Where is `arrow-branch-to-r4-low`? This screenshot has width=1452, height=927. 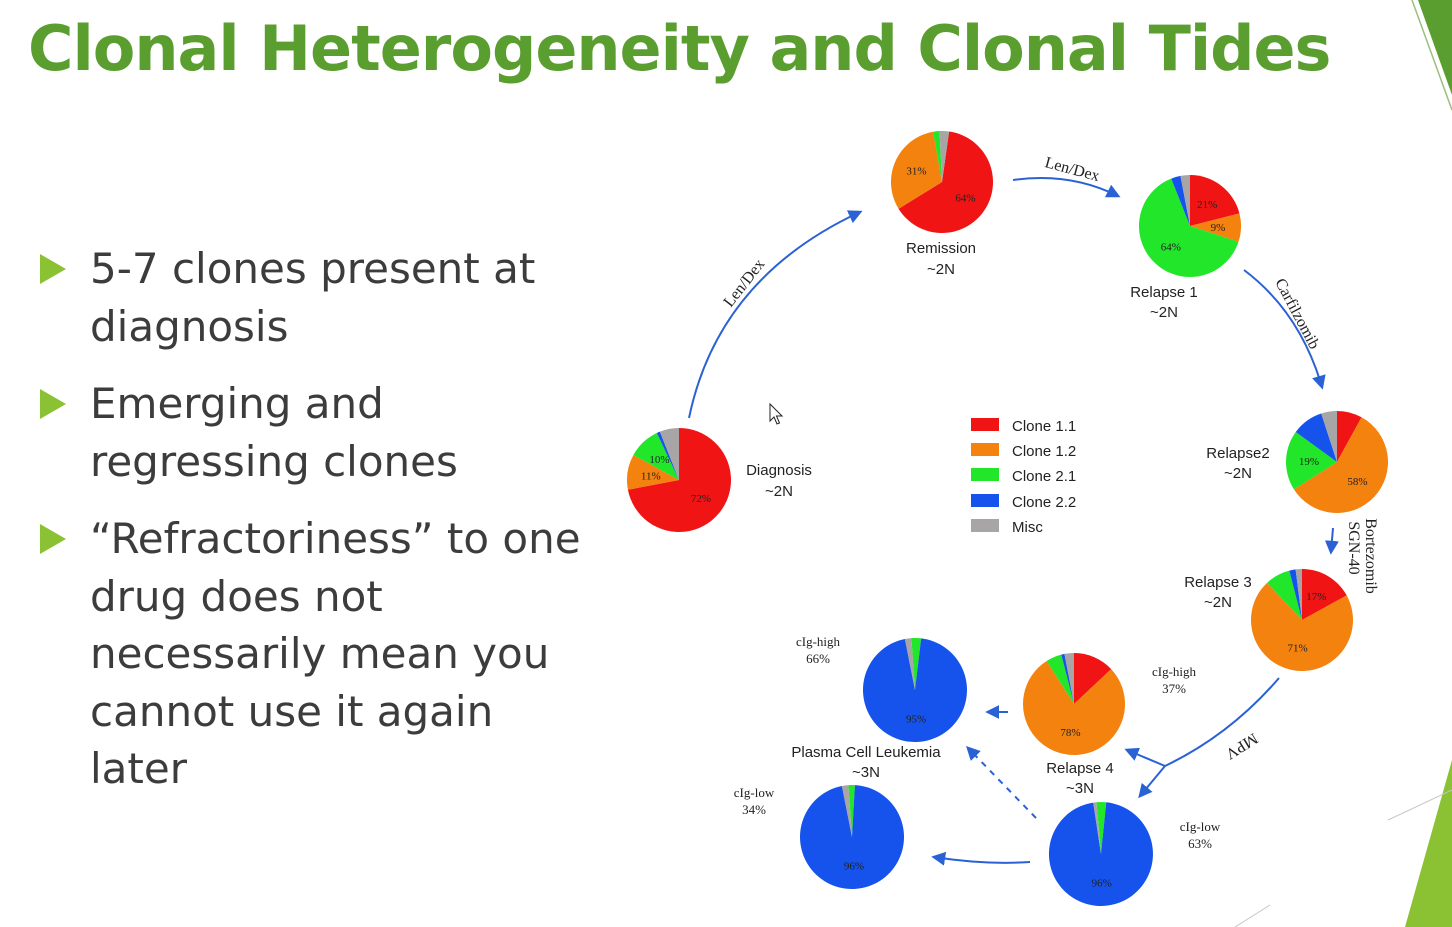 arrow-branch-to-r4-low is located at coordinates (1152, 782).